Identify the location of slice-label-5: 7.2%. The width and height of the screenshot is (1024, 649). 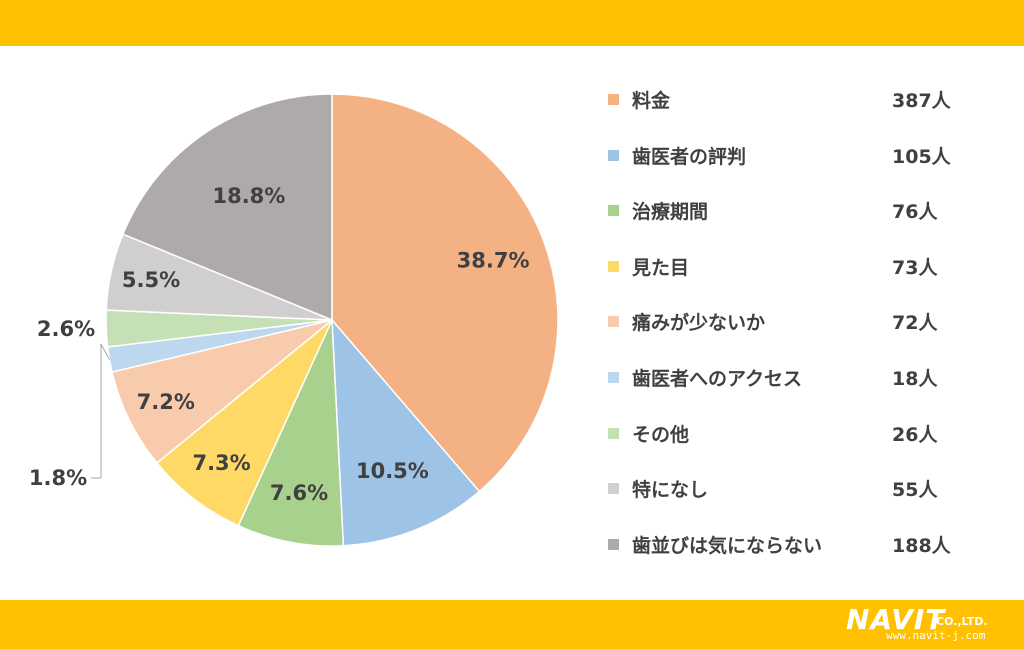
(166, 402).